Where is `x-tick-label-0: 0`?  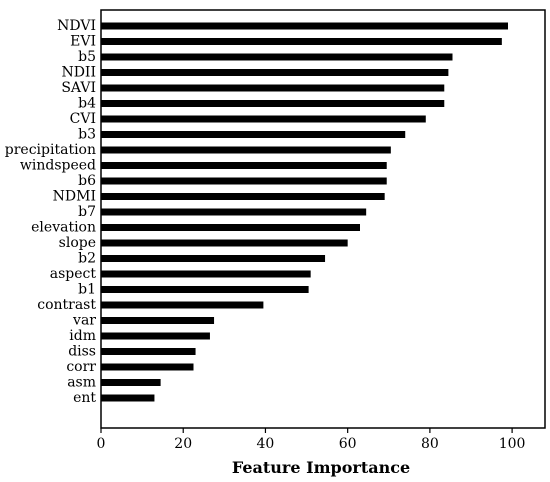
x-tick-label-0: 0 is located at coordinates (101, 444).